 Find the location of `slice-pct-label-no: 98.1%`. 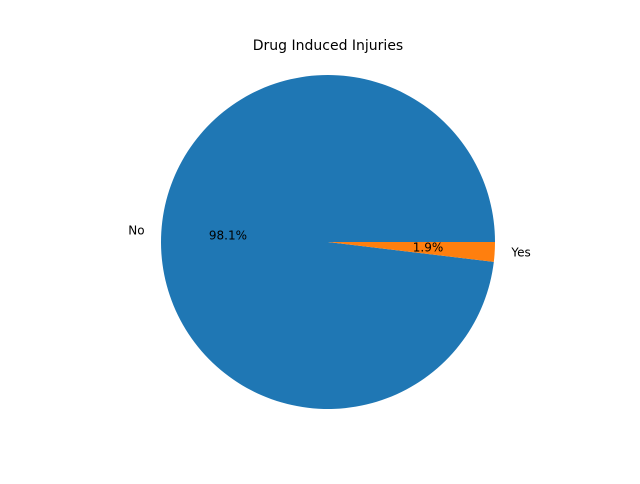

slice-pct-label-no: 98.1% is located at coordinates (228, 236).